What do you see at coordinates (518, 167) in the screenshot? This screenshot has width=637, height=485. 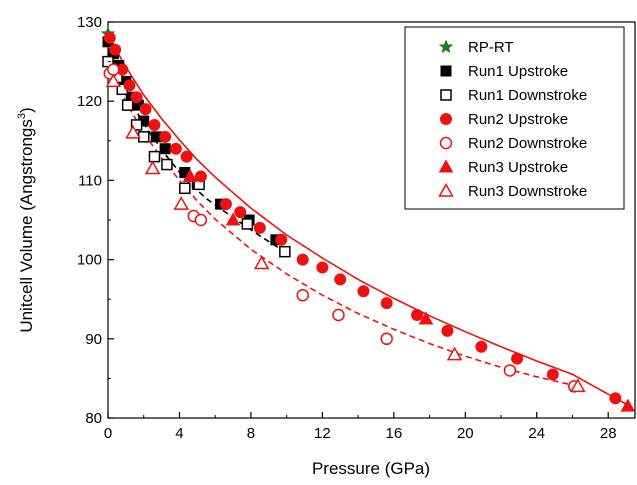 I see `legend-label-5: Run3 Upstroke` at bounding box center [518, 167].